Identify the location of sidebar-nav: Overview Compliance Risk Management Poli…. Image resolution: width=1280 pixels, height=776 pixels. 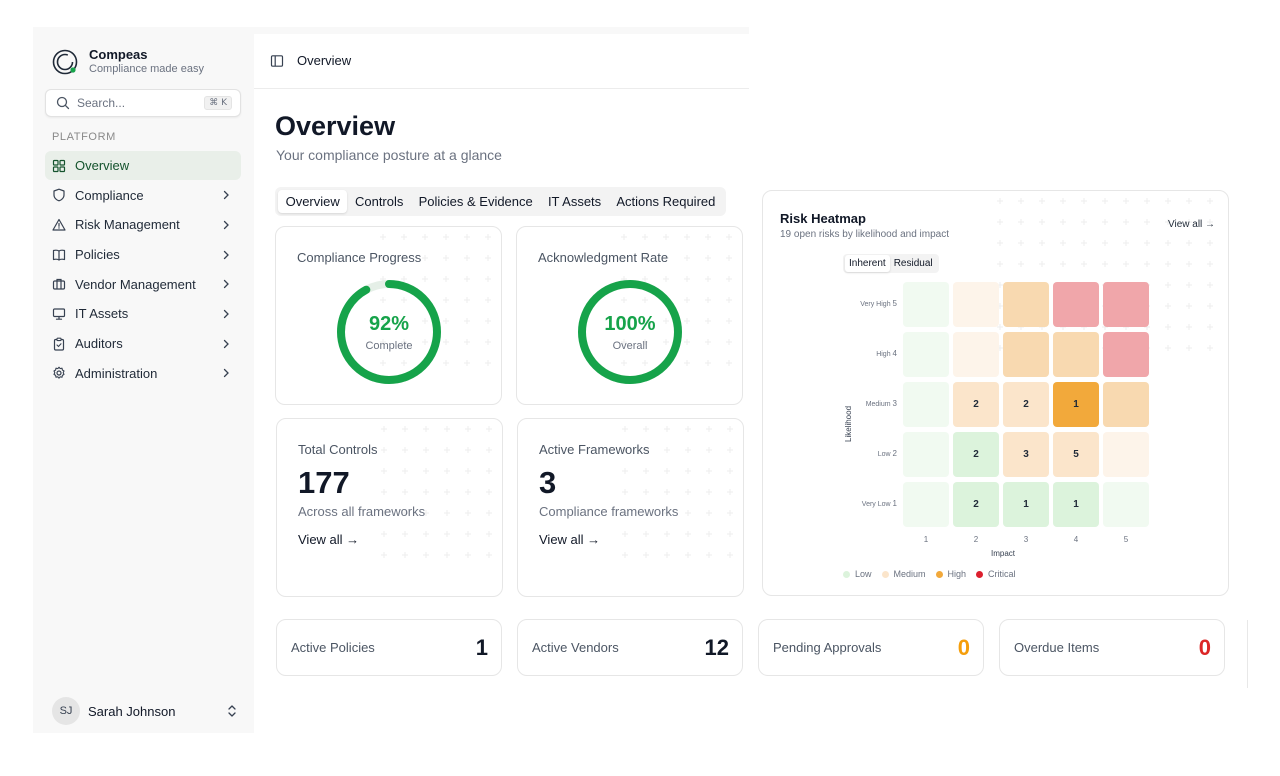
(143, 270).